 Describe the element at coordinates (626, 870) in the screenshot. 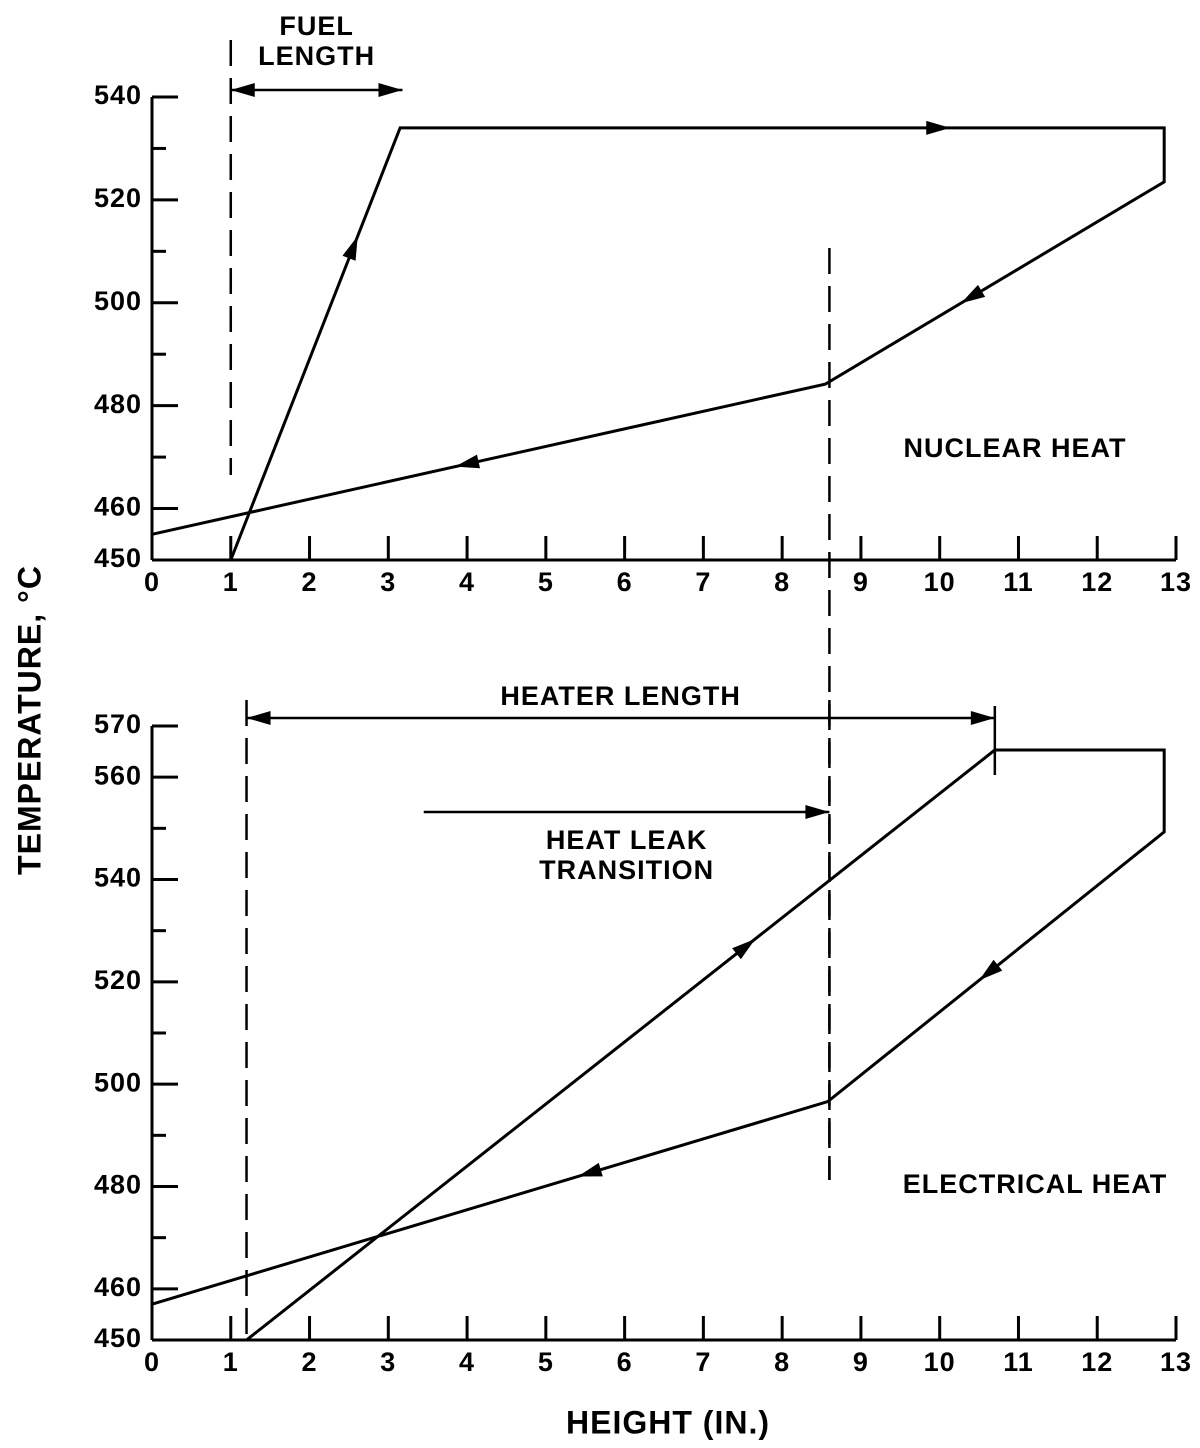

I see `span-label: TRANSITION` at that location.